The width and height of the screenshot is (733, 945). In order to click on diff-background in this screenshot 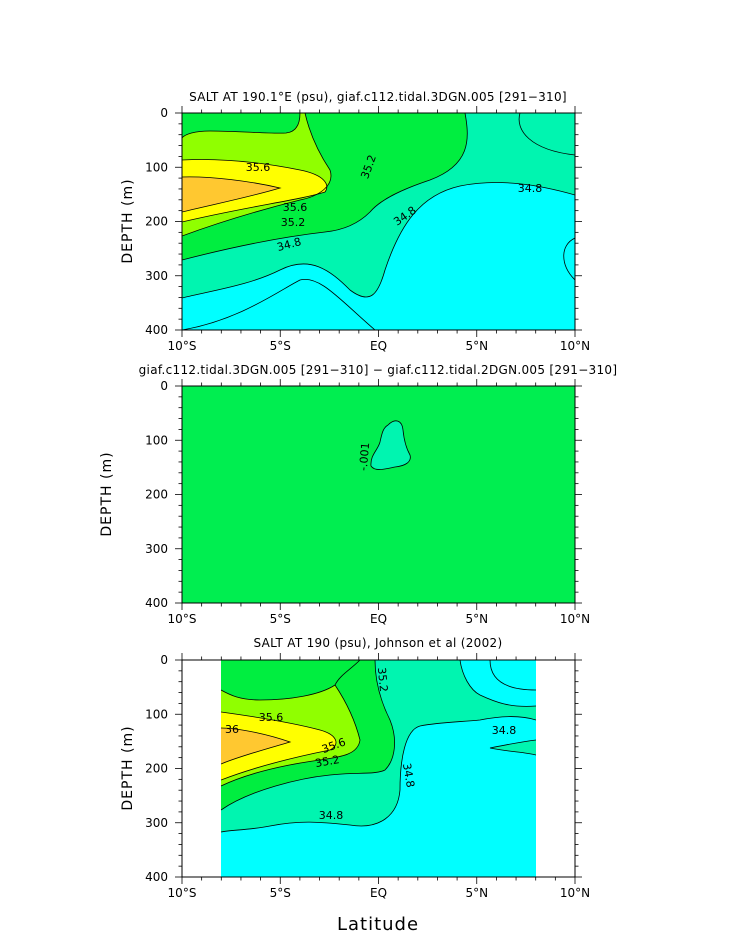, I will do `click(378, 494)`.